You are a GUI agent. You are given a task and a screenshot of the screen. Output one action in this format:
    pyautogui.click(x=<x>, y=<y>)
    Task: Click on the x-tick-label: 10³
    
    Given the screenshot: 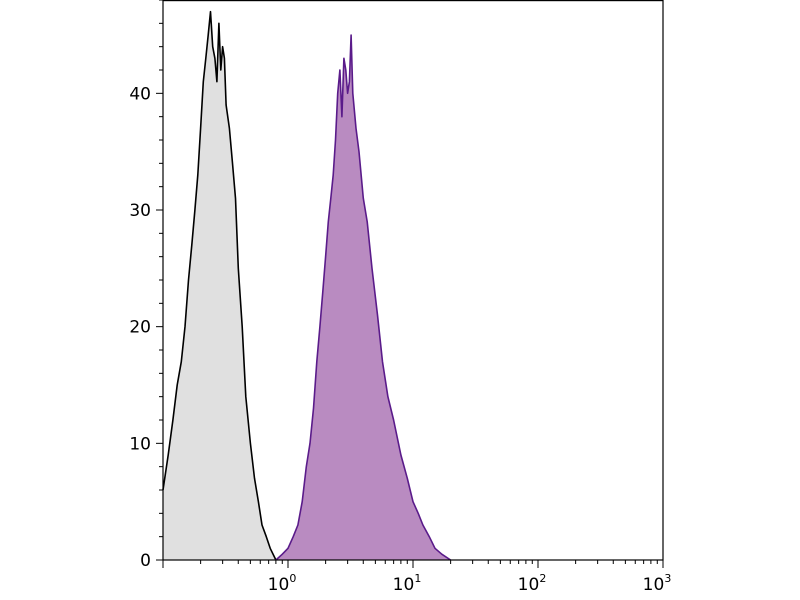 What is the action you would take?
    pyautogui.click(x=657, y=583)
    